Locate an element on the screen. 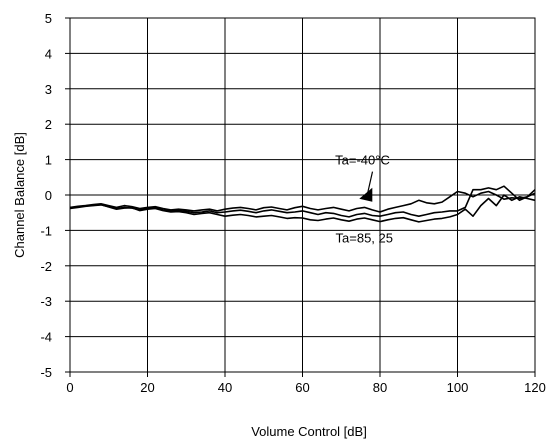  y-tick-label: 3 is located at coordinates (48, 89).